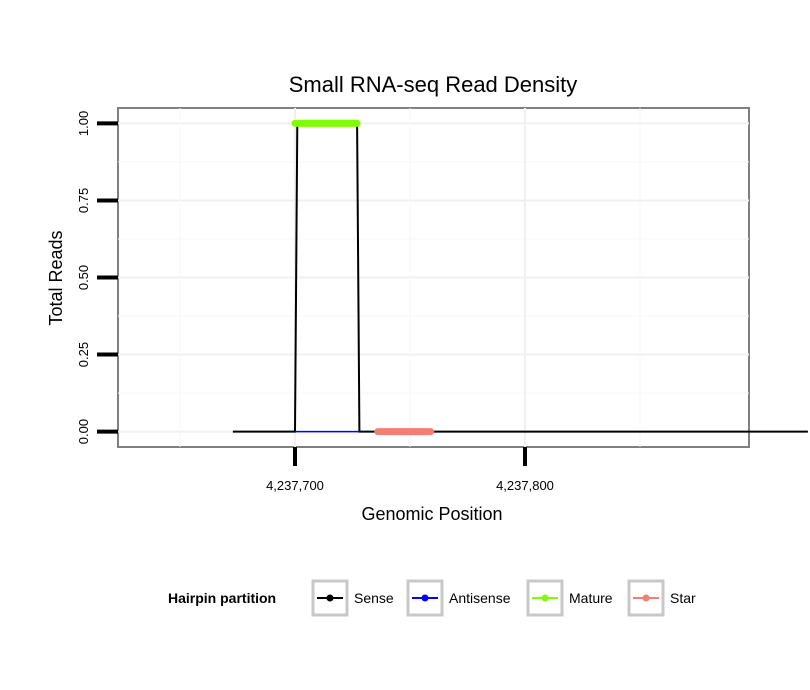 The image size is (810, 690). I want to click on x-tick-label: 4,237,700, so click(295, 485).